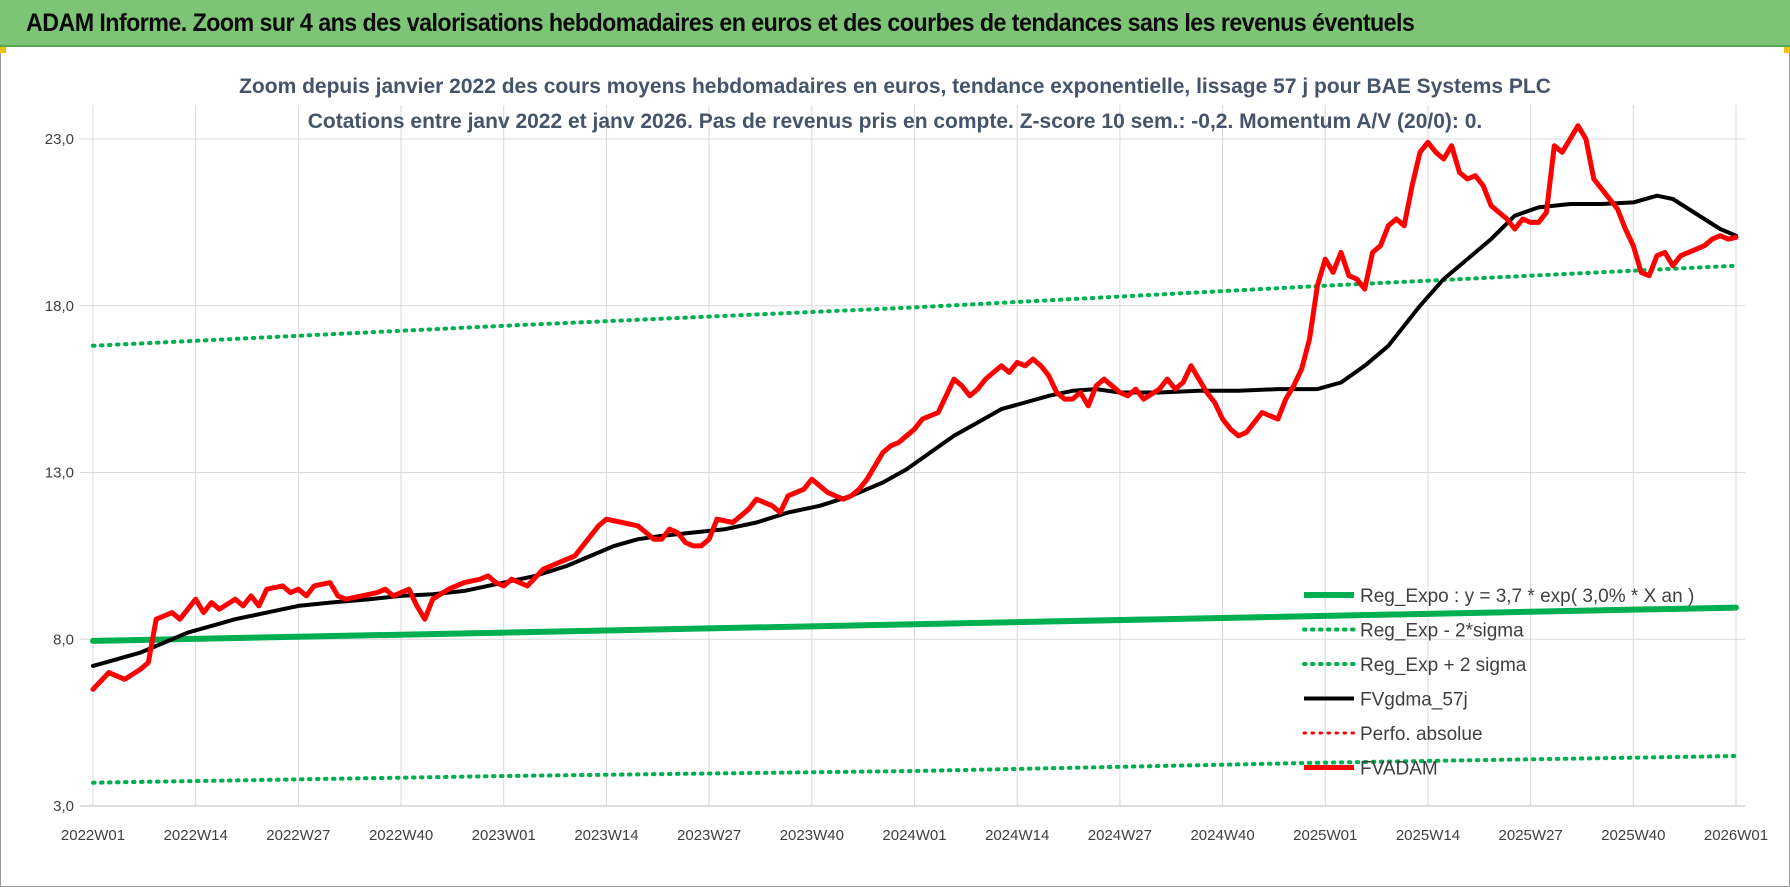  I want to click on y-tick-label: 3,0, so click(63, 806).